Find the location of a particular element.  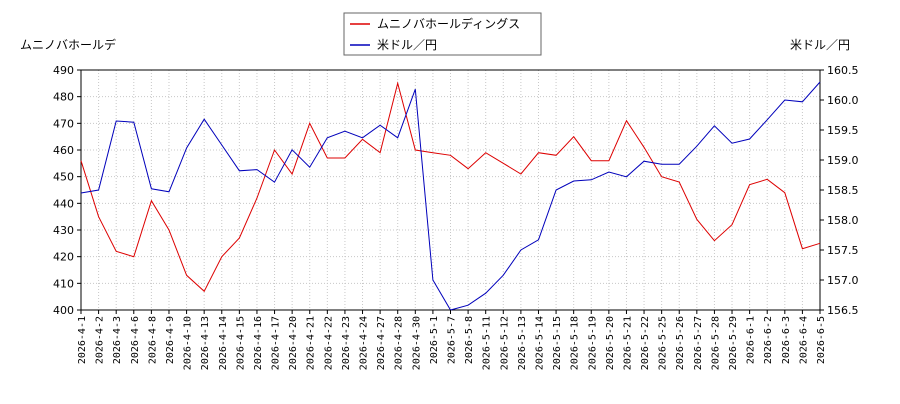

left-tick-label: 450 is located at coordinates (63, 177).